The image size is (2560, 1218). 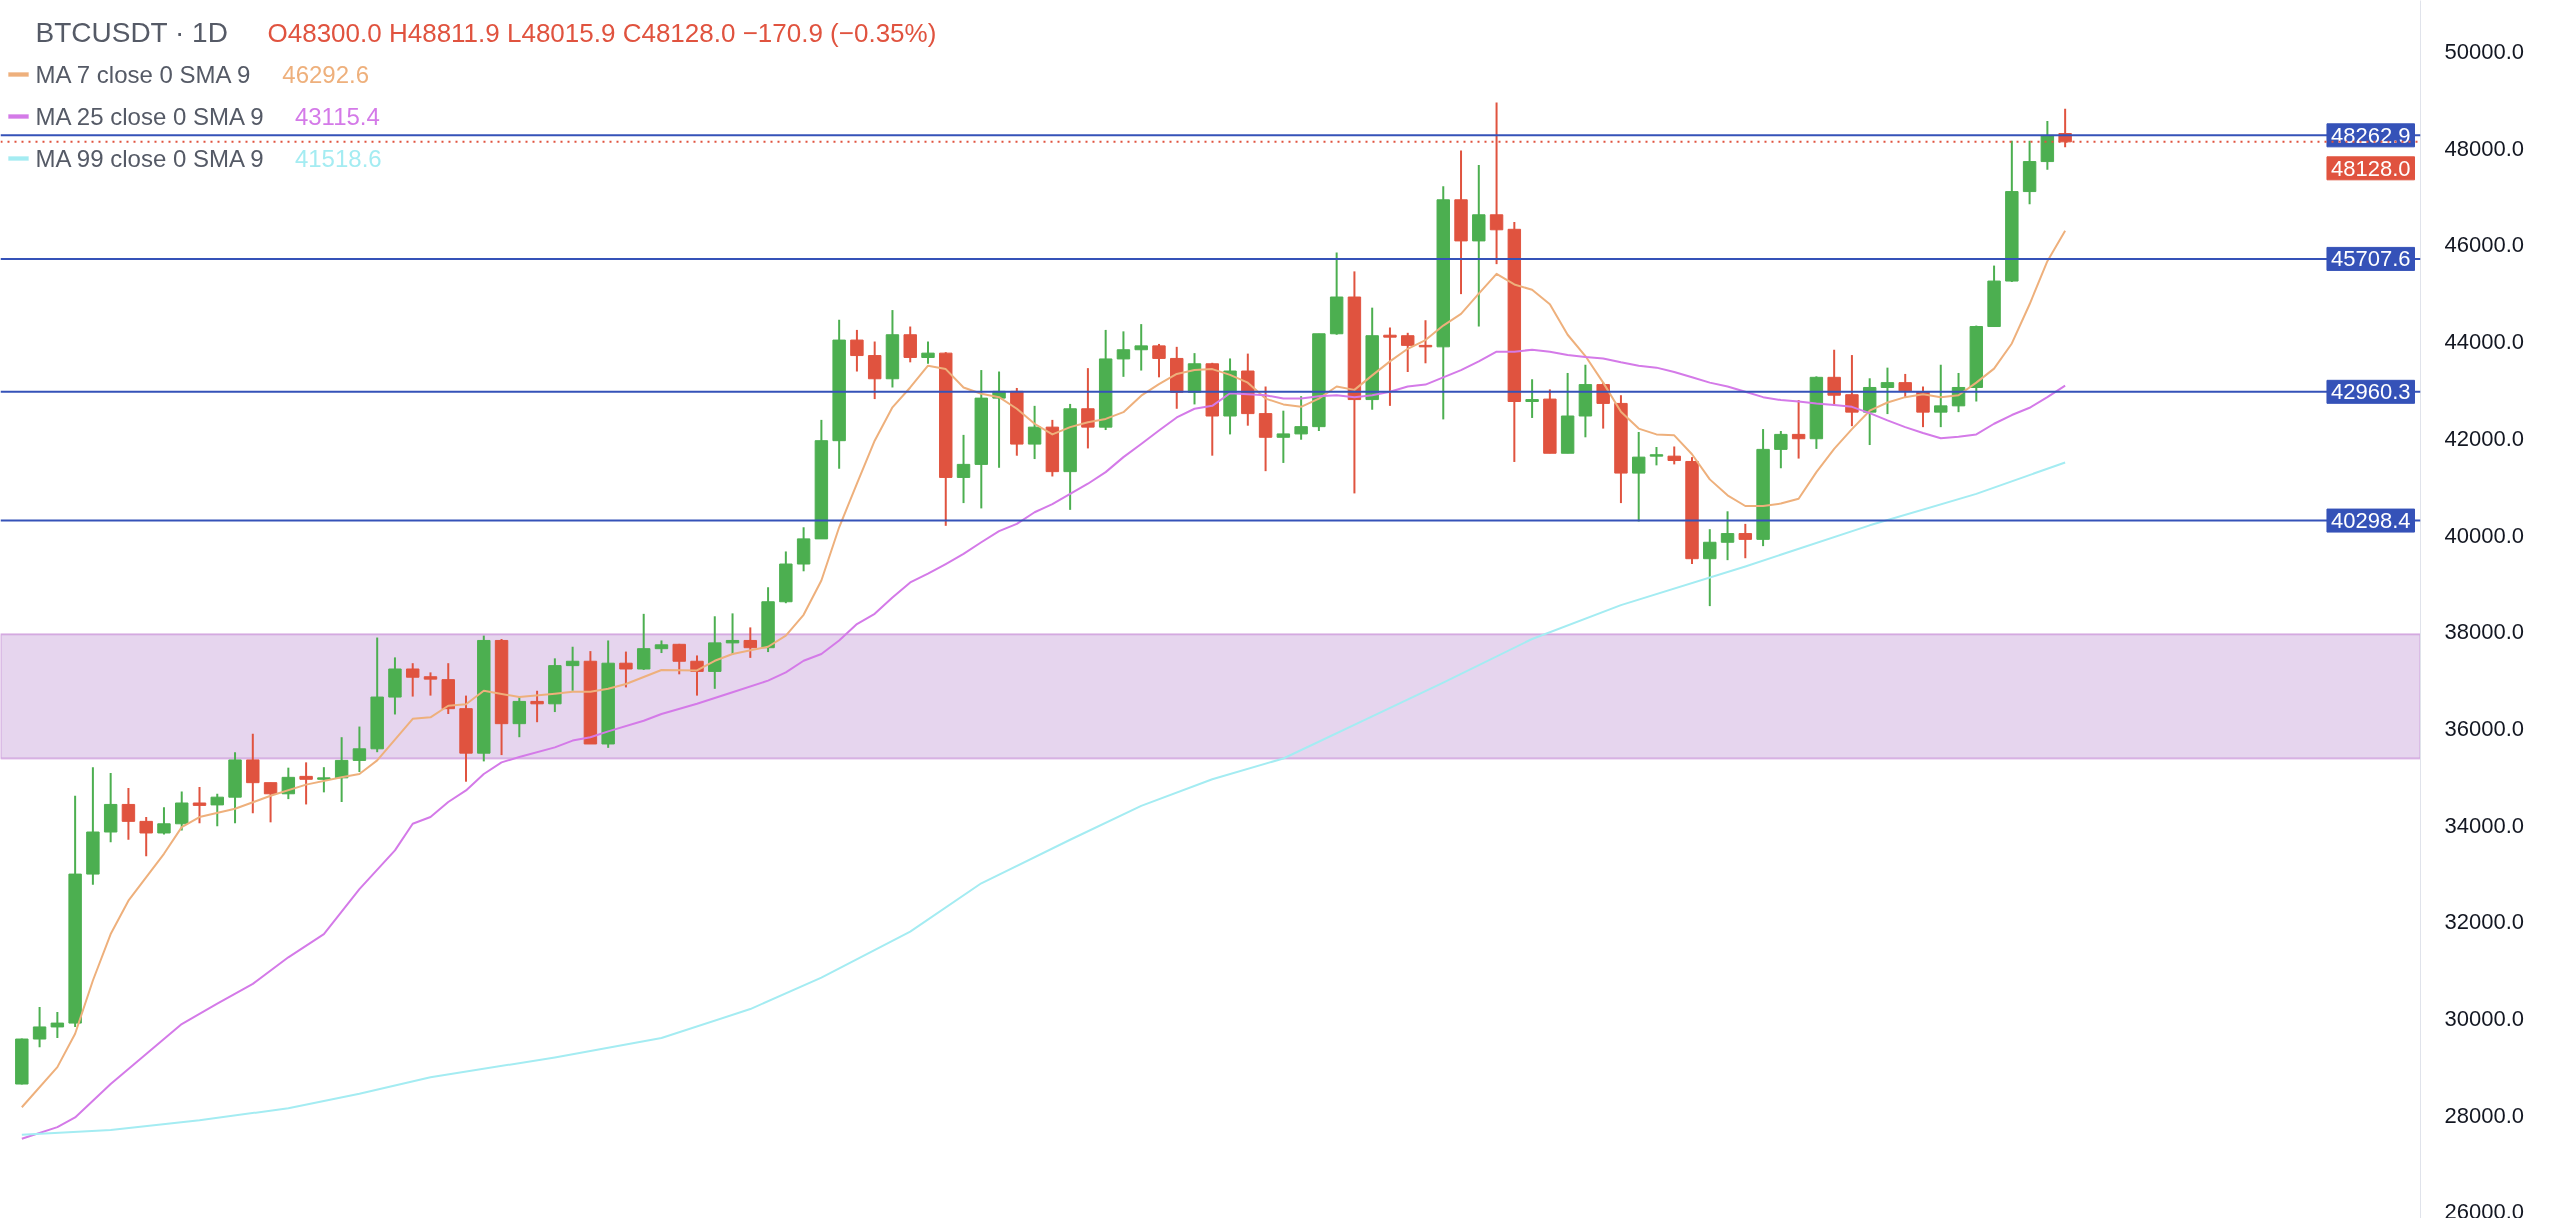 What do you see at coordinates (2484, 1115) in the screenshot?
I see `y-tick-label: 28000.0` at bounding box center [2484, 1115].